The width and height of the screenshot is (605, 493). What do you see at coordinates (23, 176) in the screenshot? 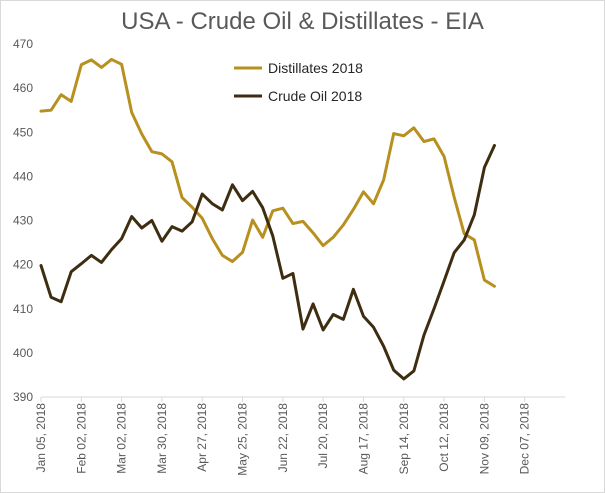
I see `y-tick-label: 440` at bounding box center [23, 176].